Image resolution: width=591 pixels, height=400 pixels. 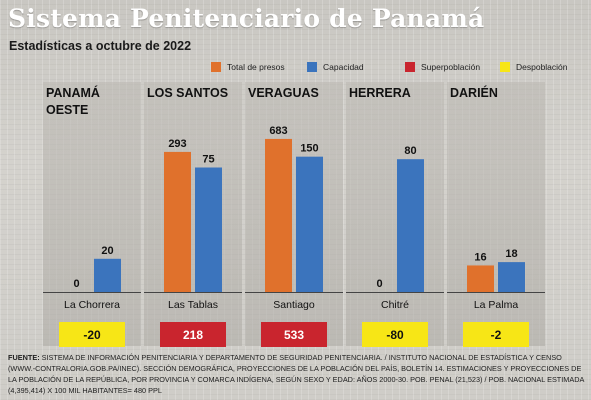 I want to click on legend-label-presos: Total de presos, so click(x=256, y=67).